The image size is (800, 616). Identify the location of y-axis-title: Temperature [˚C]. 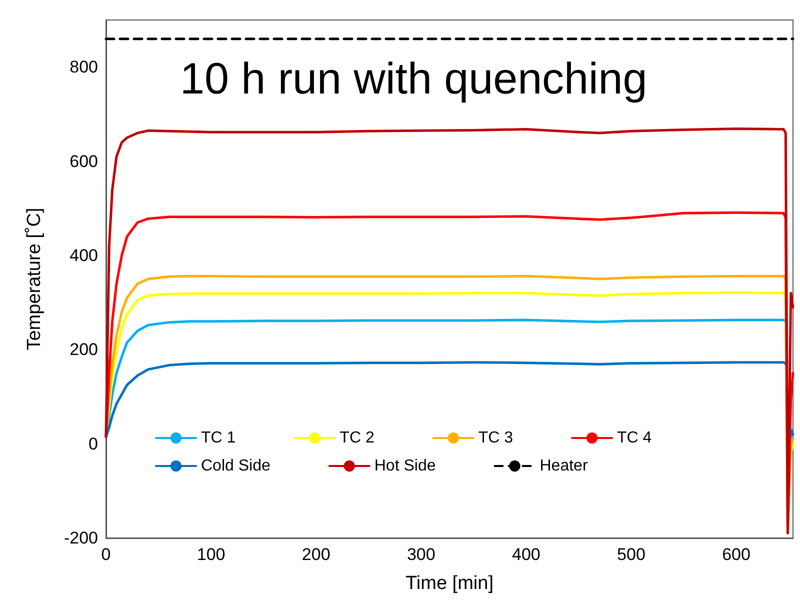
(34, 279).